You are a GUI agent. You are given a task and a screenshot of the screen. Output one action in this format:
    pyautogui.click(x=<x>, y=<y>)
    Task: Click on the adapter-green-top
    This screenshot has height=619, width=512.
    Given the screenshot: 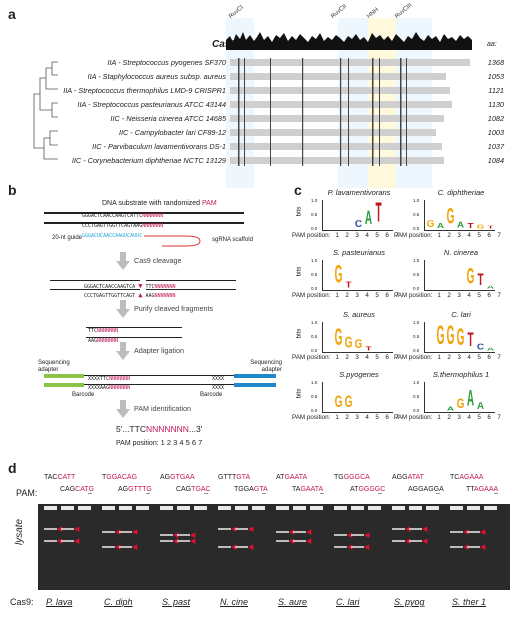 What is the action you would take?
    pyautogui.click(x=64, y=376)
    